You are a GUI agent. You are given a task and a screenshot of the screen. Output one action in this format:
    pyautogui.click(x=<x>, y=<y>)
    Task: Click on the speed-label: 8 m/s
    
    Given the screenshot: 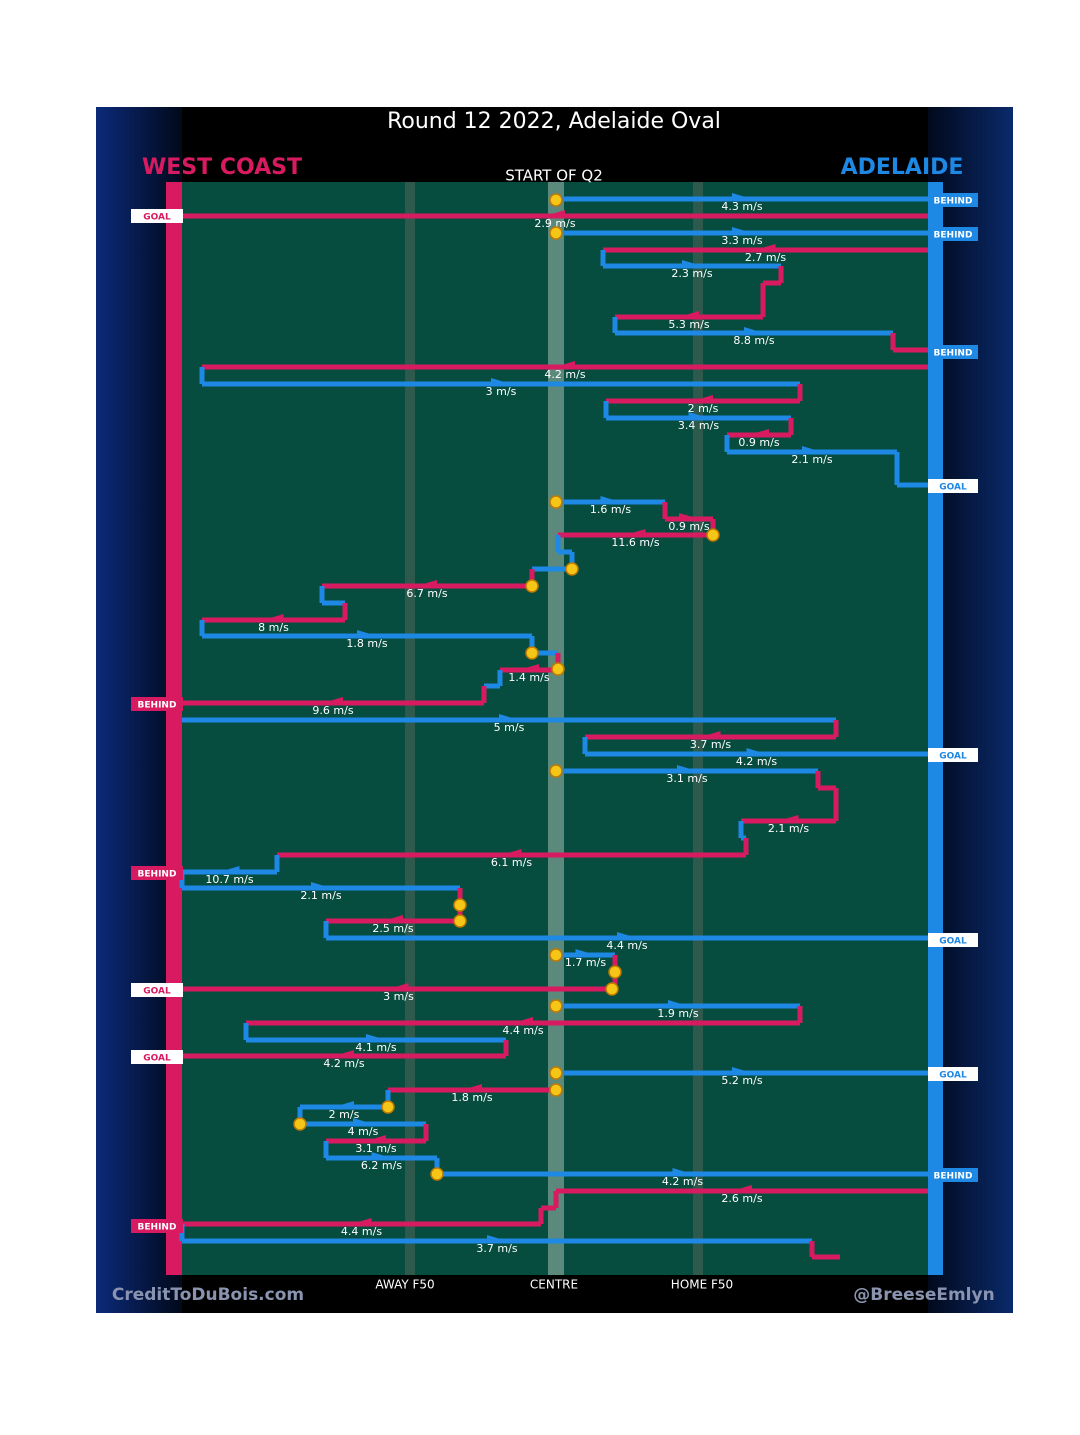 What is the action you would take?
    pyautogui.click(x=273, y=627)
    